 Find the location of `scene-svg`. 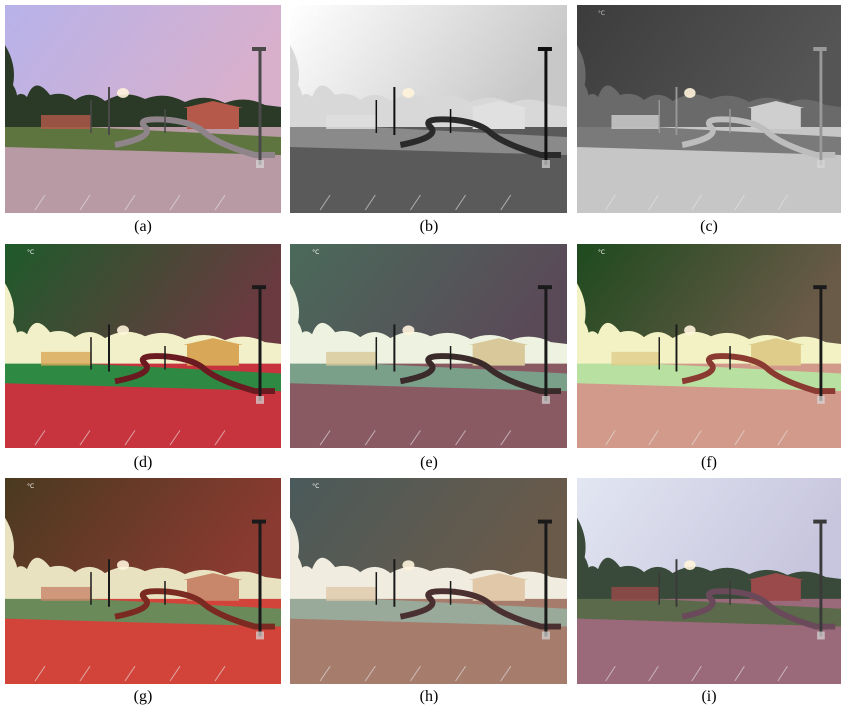

scene-svg is located at coordinates (709, 581).